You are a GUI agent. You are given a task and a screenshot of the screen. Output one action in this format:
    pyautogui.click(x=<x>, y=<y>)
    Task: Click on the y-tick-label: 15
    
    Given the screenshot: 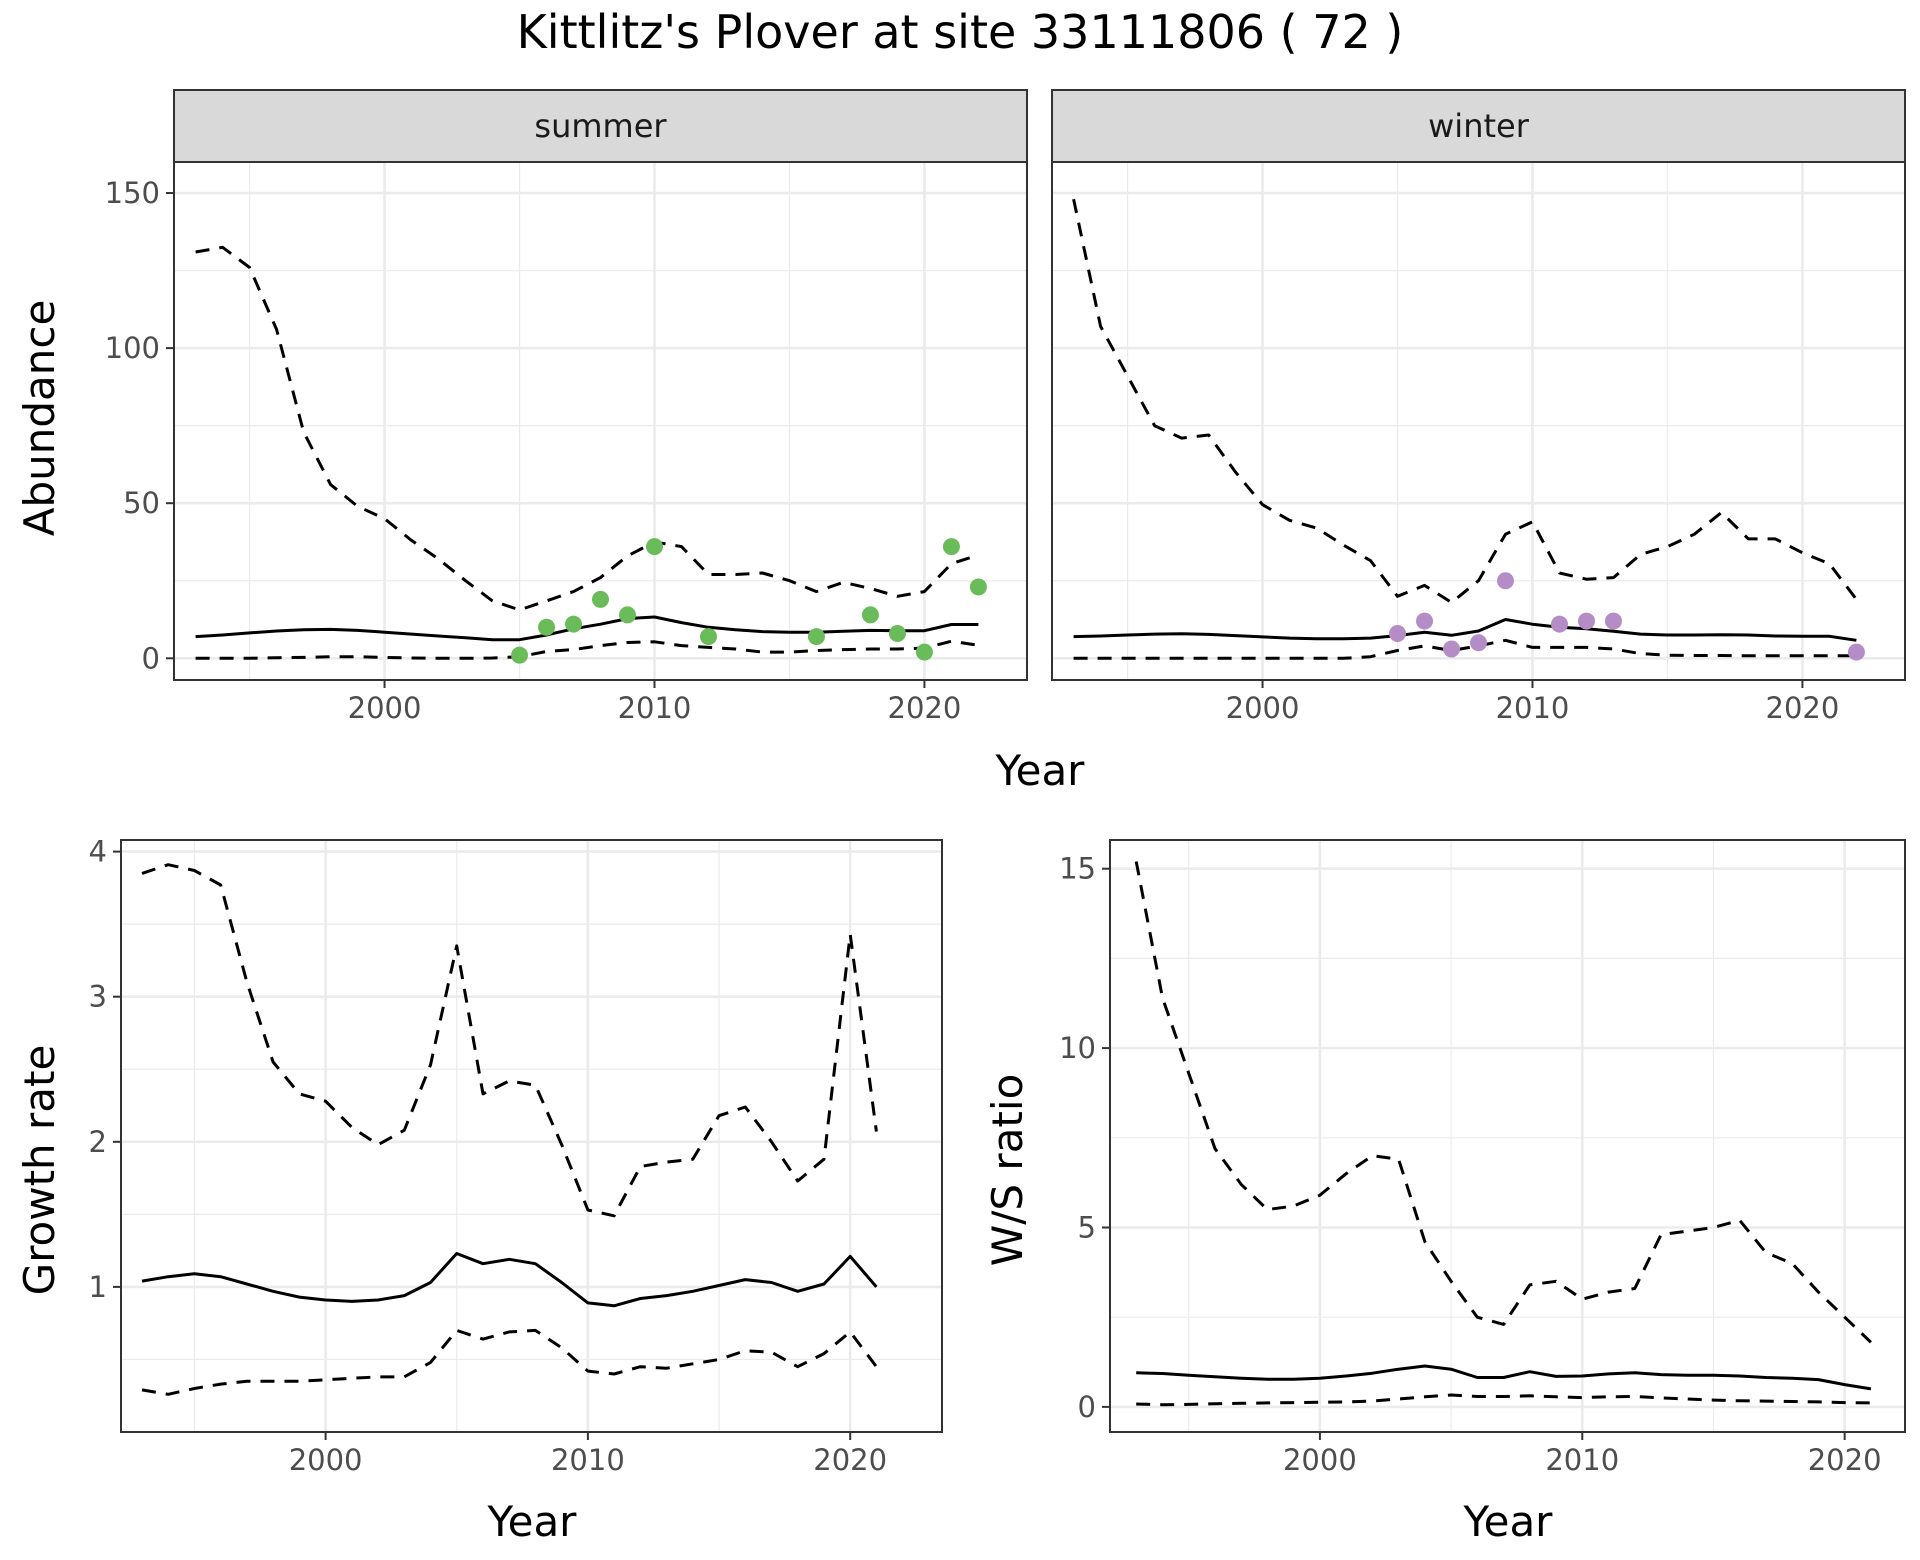 What is the action you would take?
    pyautogui.click(x=1077, y=869)
    